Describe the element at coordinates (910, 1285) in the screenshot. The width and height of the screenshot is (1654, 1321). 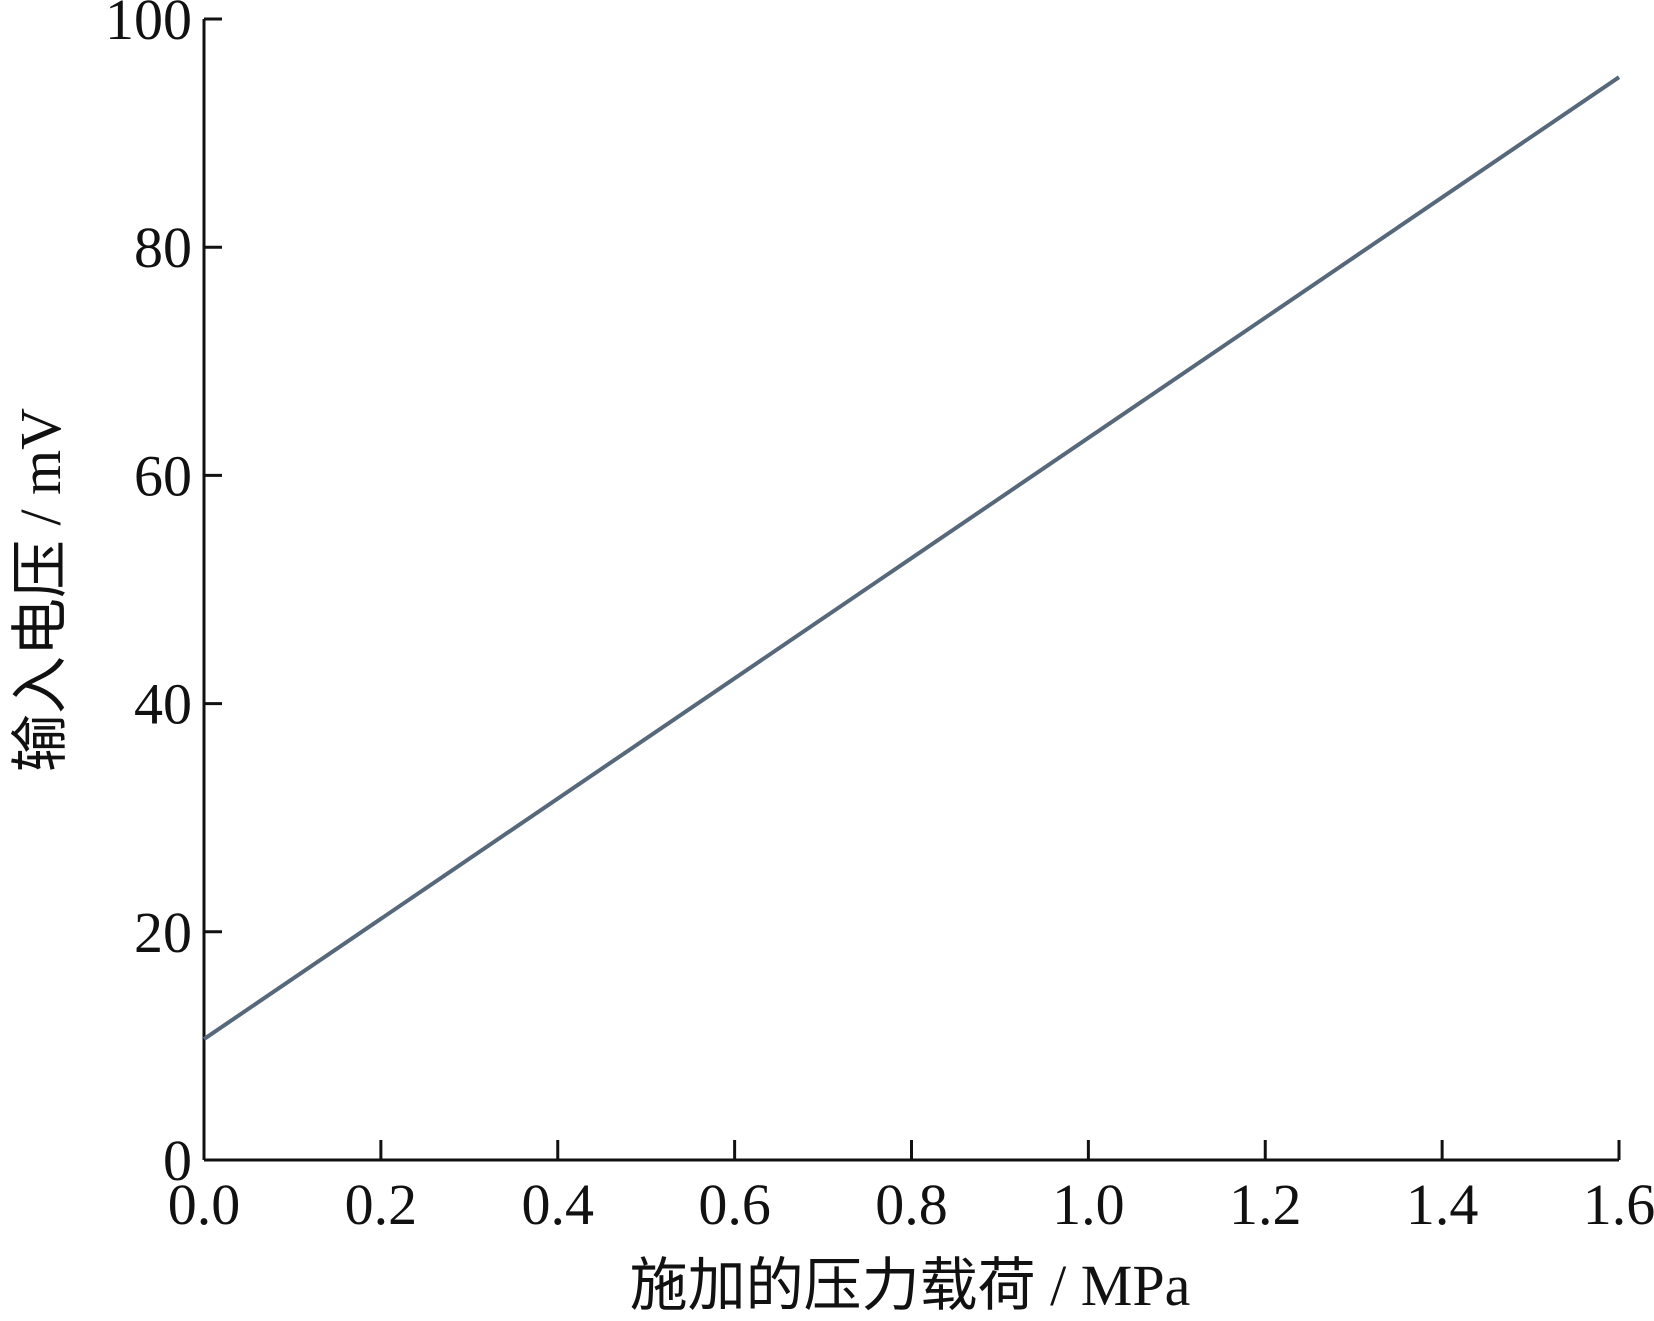
I see `x-axis-label: 施加的压力载荷 / MPa` at that location.